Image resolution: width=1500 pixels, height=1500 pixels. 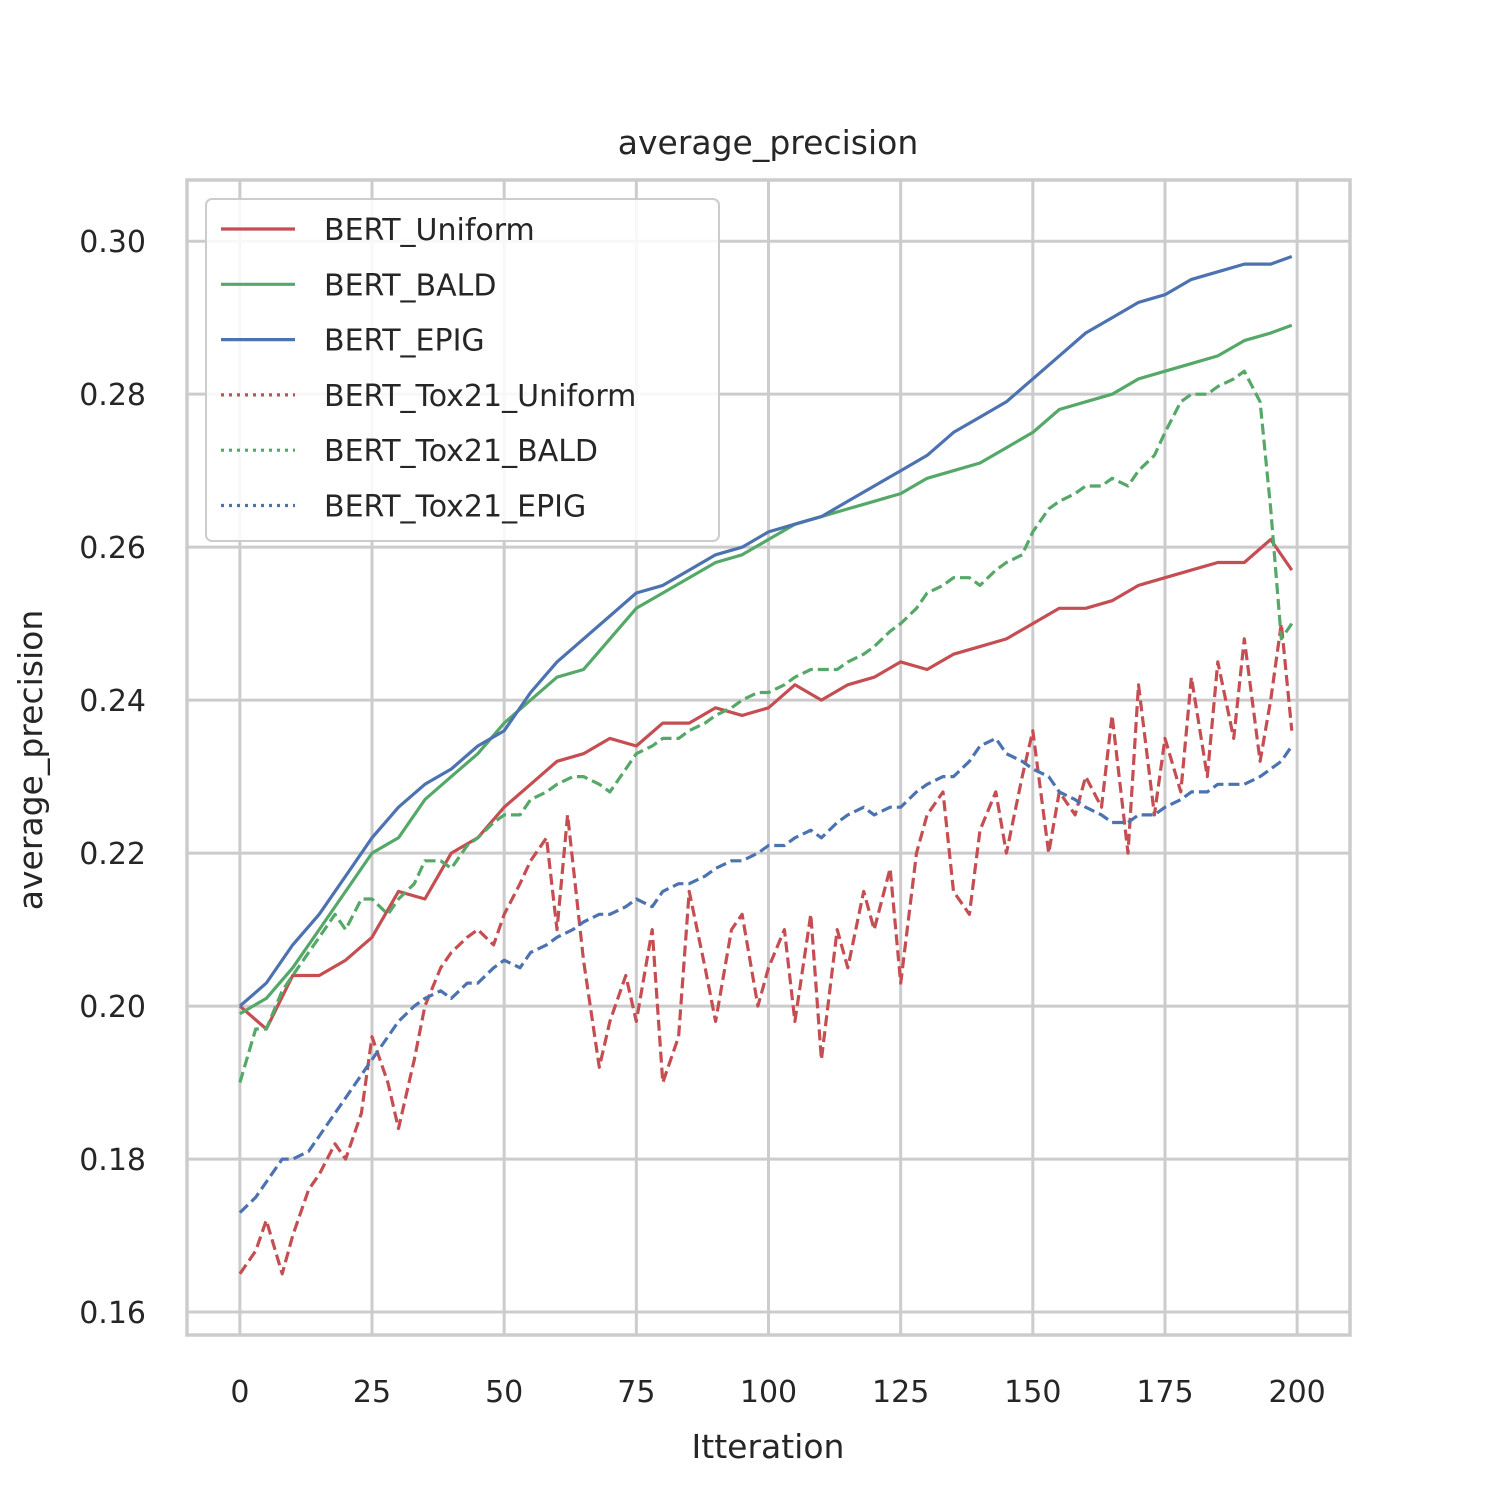 What do you see at coordinates (112, 1313) in the screenshot?
I see `y-tick-label: 0.16` at bounding box center [112, 1313].